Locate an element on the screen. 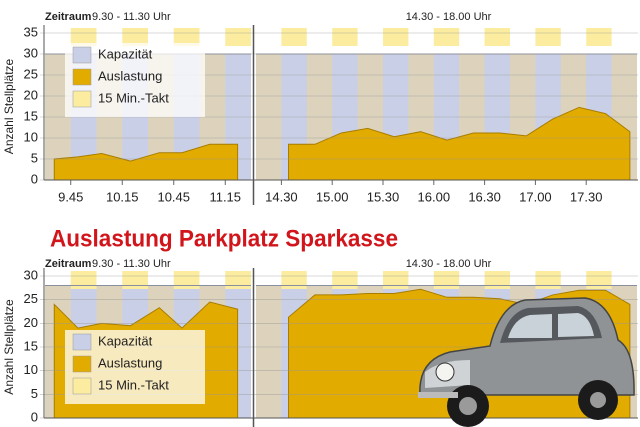 The image size is (640, 427). stripe is located at coordinates (269, 351).